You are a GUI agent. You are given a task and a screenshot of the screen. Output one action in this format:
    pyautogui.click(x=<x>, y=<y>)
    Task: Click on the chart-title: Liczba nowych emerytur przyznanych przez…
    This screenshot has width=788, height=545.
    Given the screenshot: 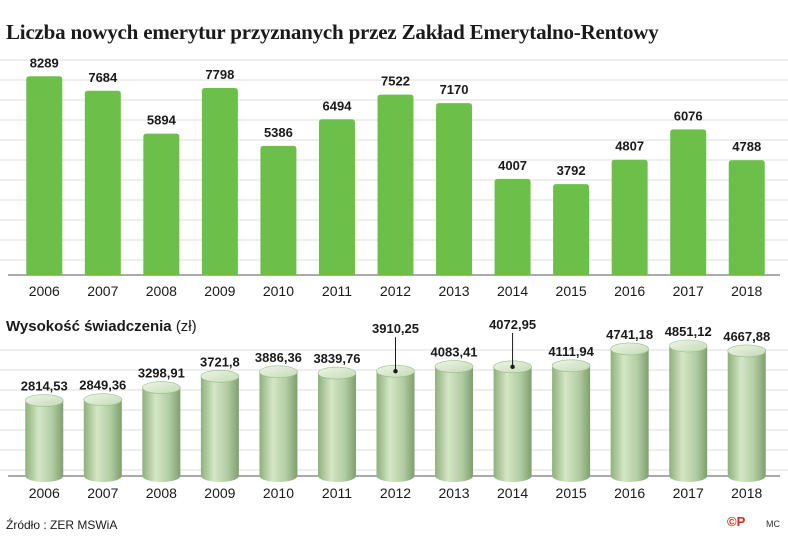 What is the action you would take?
    pyautogui.click(x=332, y=32)
    